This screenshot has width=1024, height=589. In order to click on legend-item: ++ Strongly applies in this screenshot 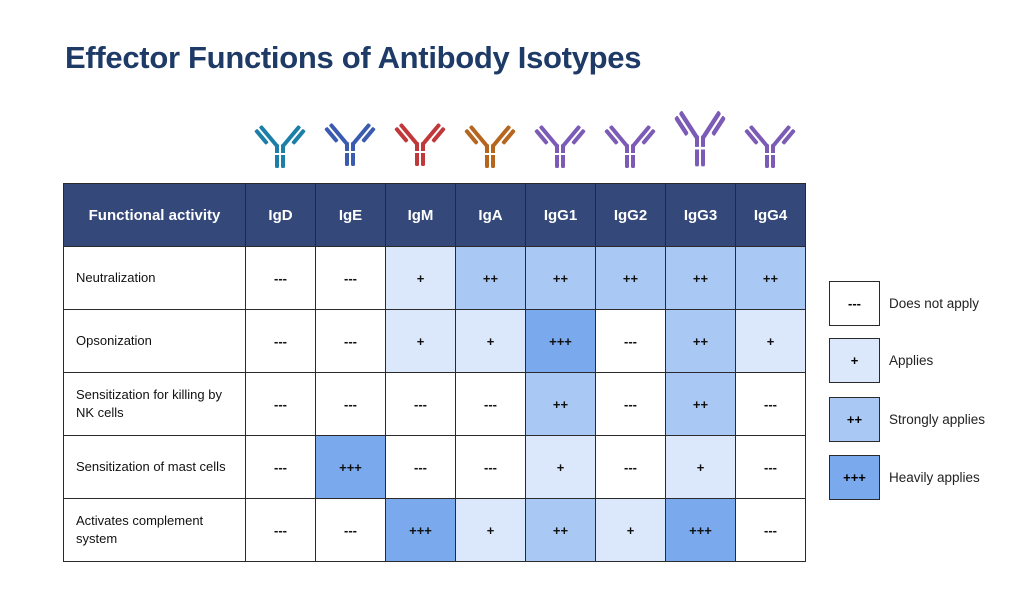, I will do `click(924, 419)`.